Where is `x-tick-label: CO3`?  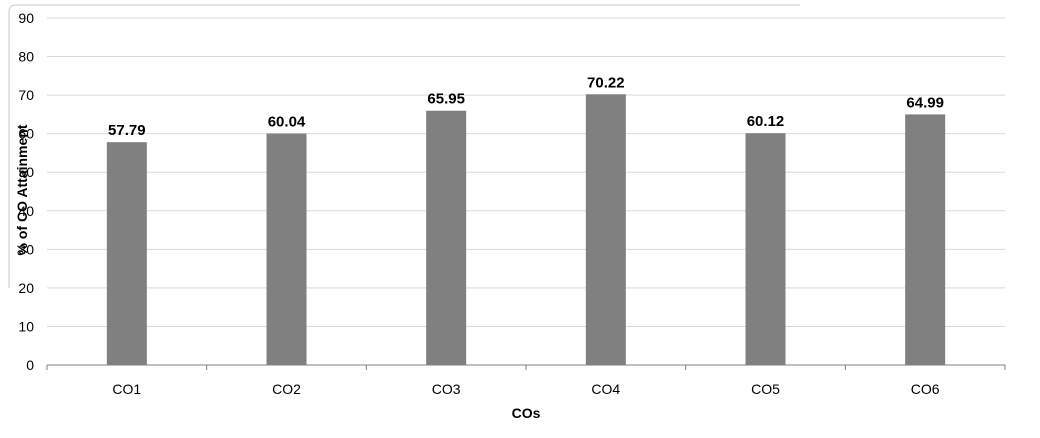 x-tick-label: CO3 is located at coordinates (446, 389).